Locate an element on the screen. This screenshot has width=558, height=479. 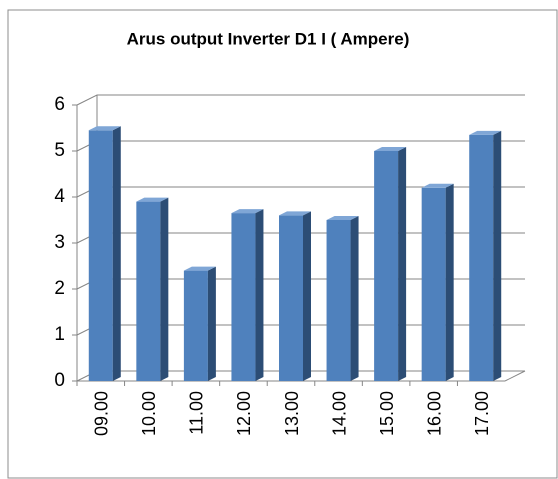
x-tick-label: 14.00 is located at coordinates (339, 413).